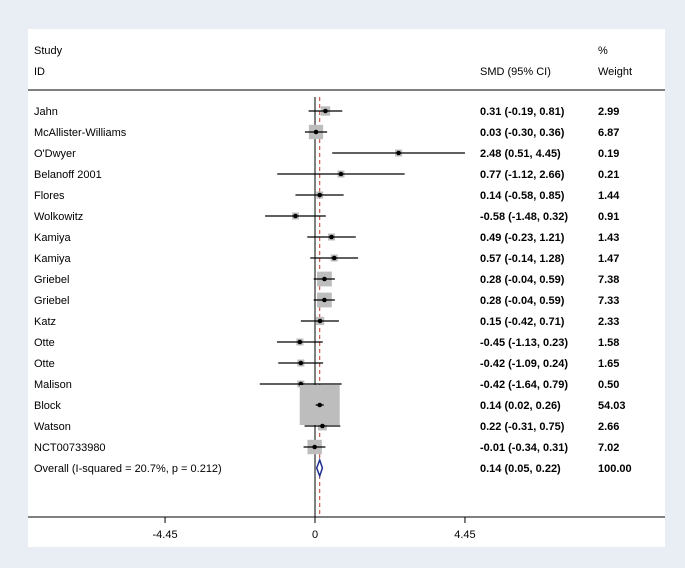 The width and height of the screenshot is (685, 568). I want to click on study-weight-label: 1.43, so click(608, 238).